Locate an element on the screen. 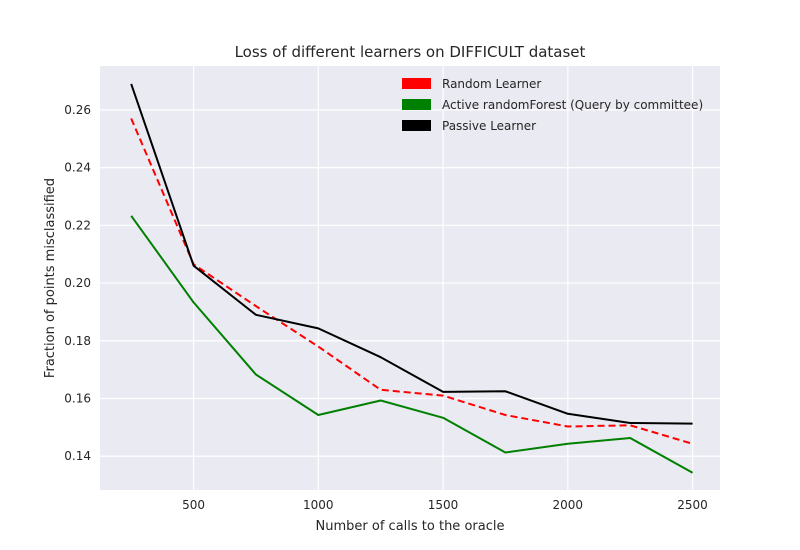 This screenshot has height=550, width=800. y-tick-label: 0.14 is located at coordinates (77, 456).